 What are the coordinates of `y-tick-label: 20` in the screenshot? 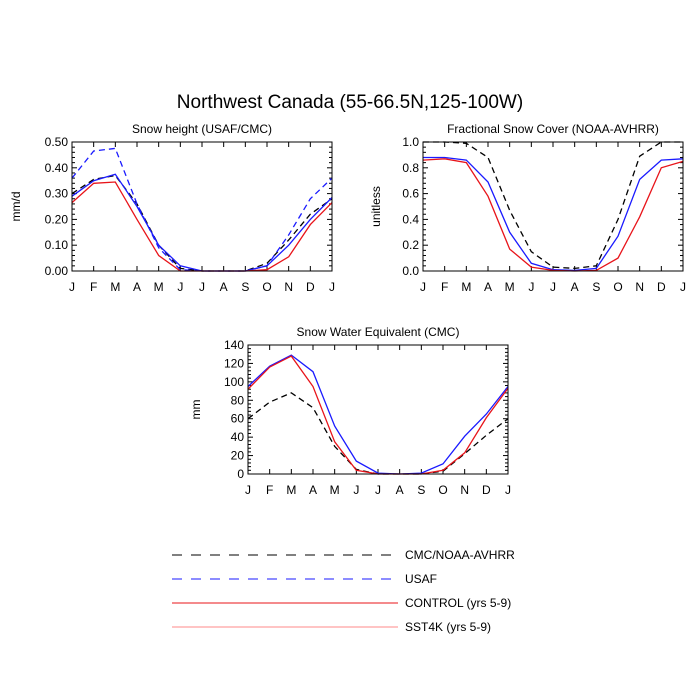 It's located at (238, 456).